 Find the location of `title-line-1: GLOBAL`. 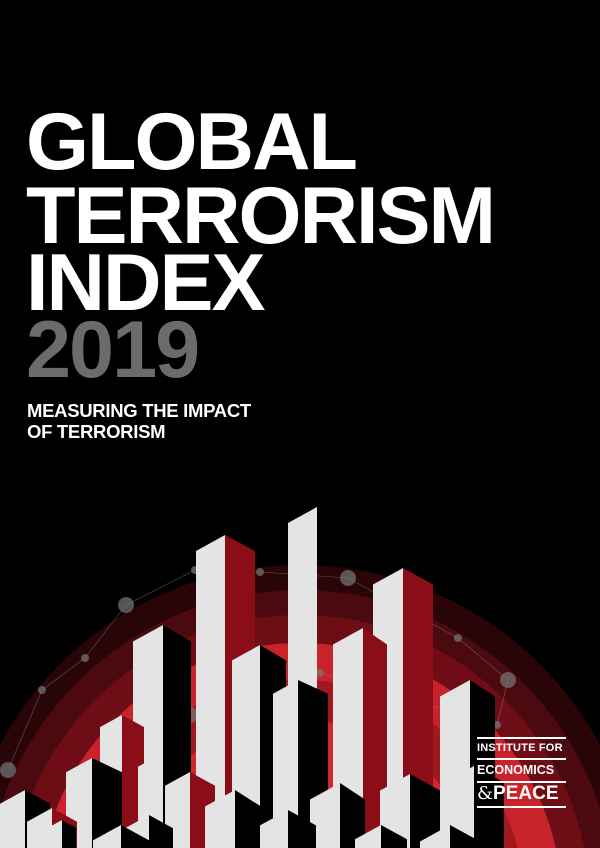

title-line-1: GLOBAL is located at coordinates (192, 142).